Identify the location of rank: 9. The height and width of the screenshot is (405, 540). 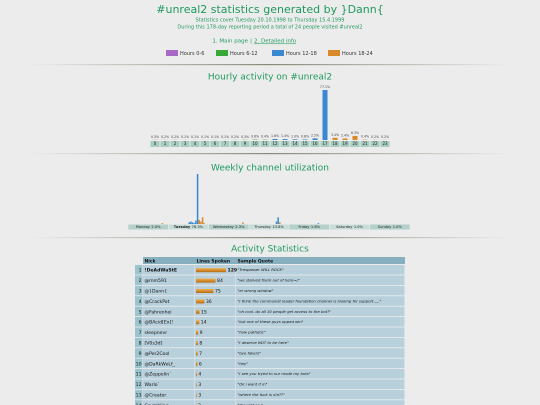
(140, 354).